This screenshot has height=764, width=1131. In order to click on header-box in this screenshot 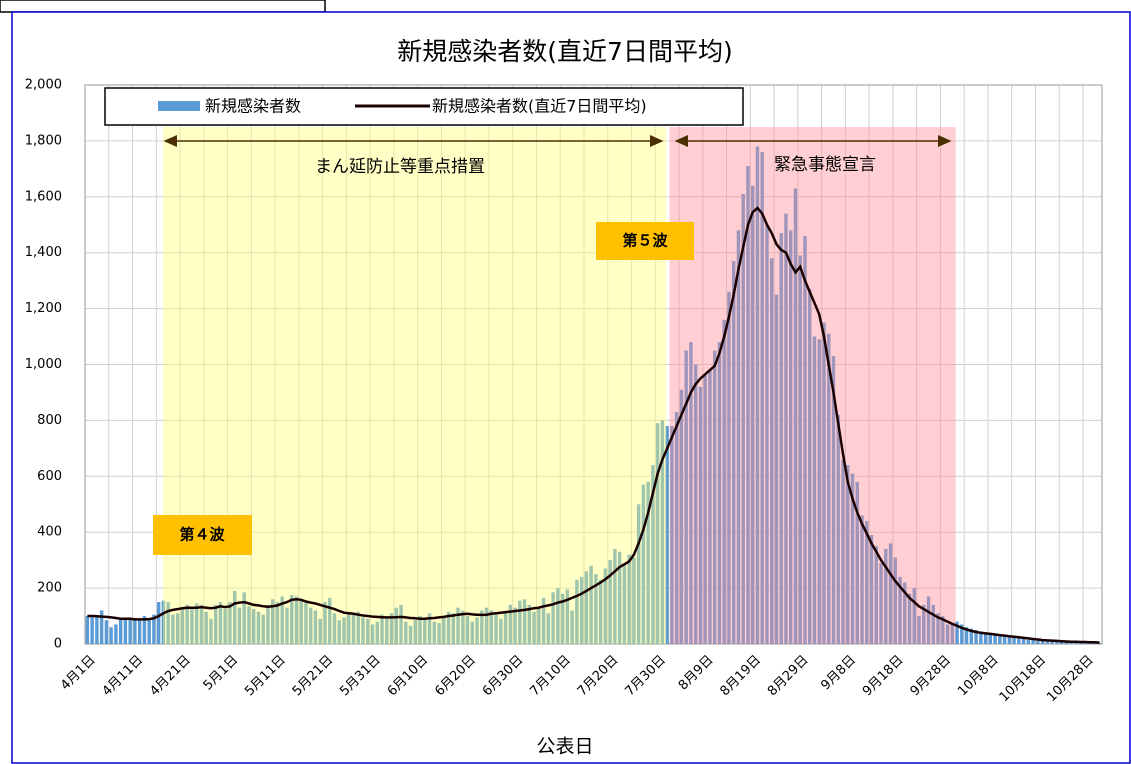, I will do `click(163, 6)`.